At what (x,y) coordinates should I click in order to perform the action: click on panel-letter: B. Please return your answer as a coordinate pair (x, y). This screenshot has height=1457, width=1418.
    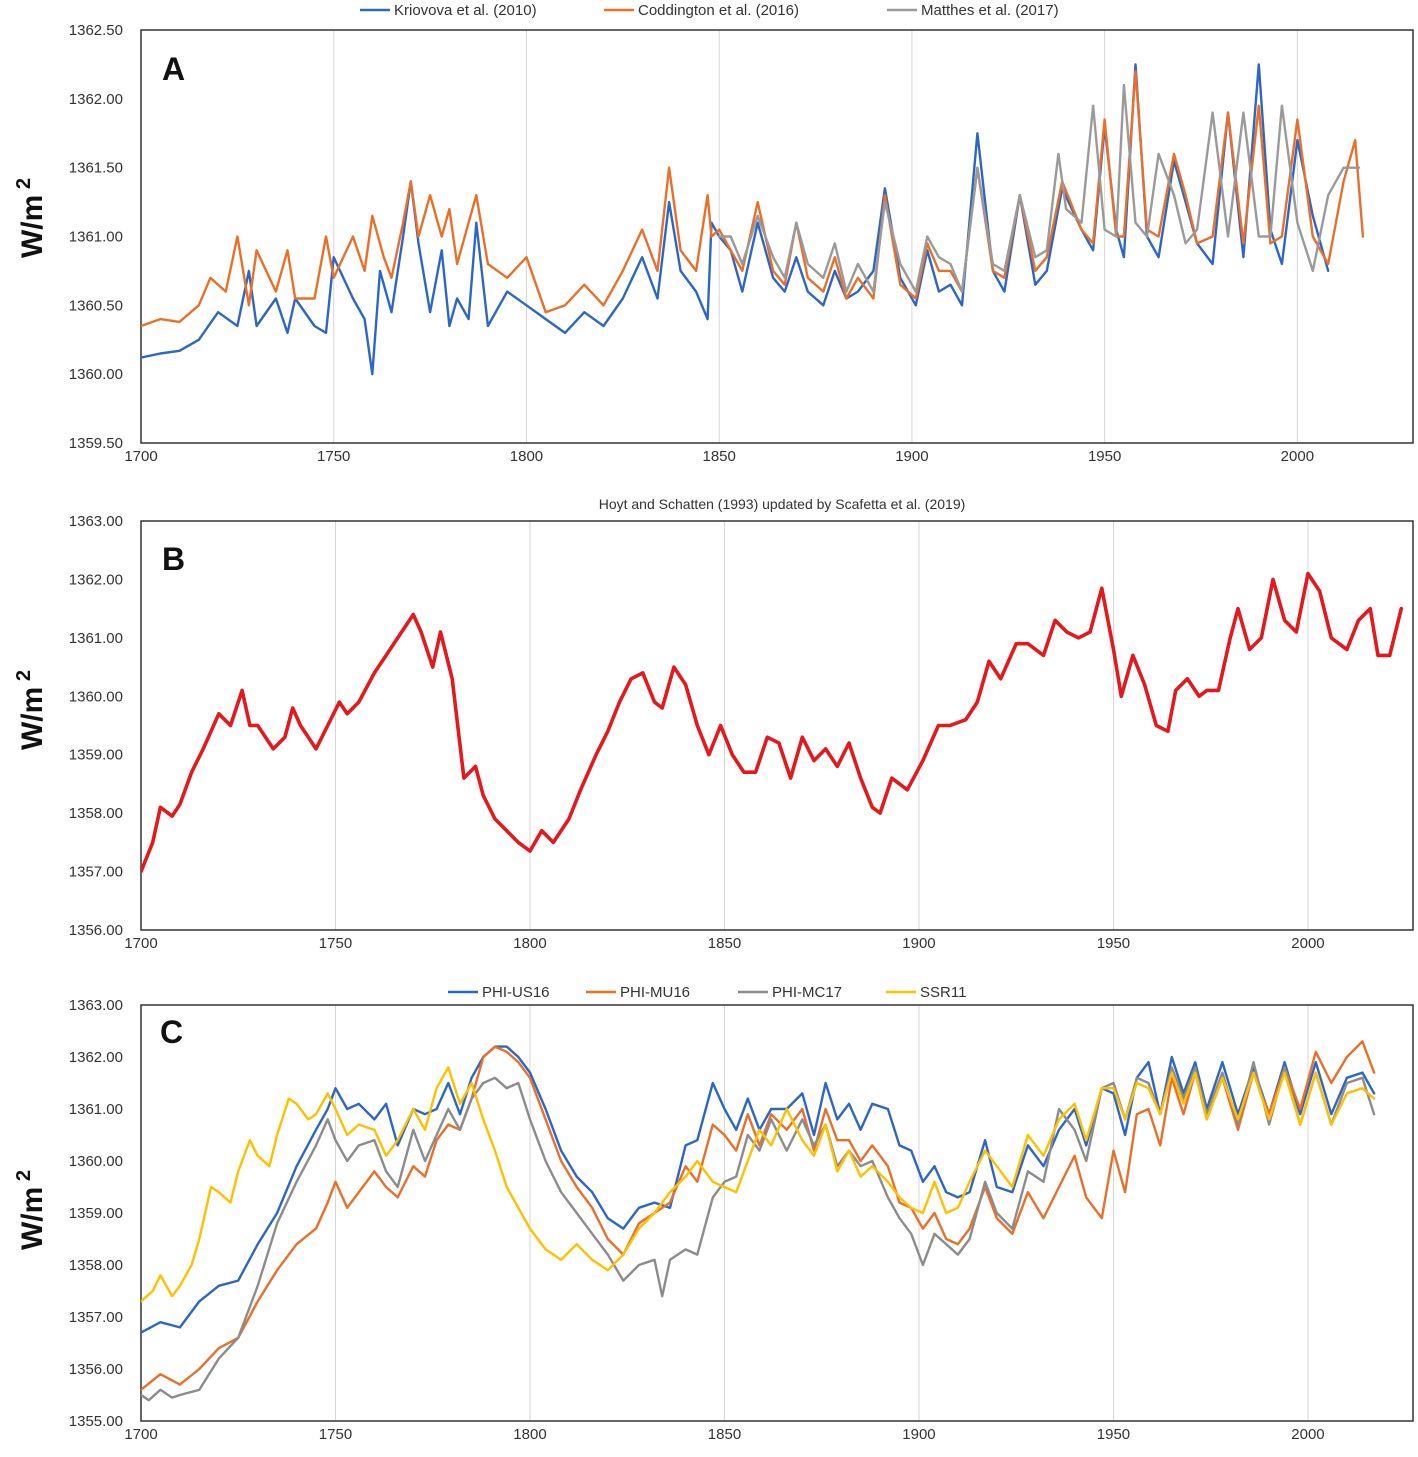
    Looking at the image, I should click on (173, 559).